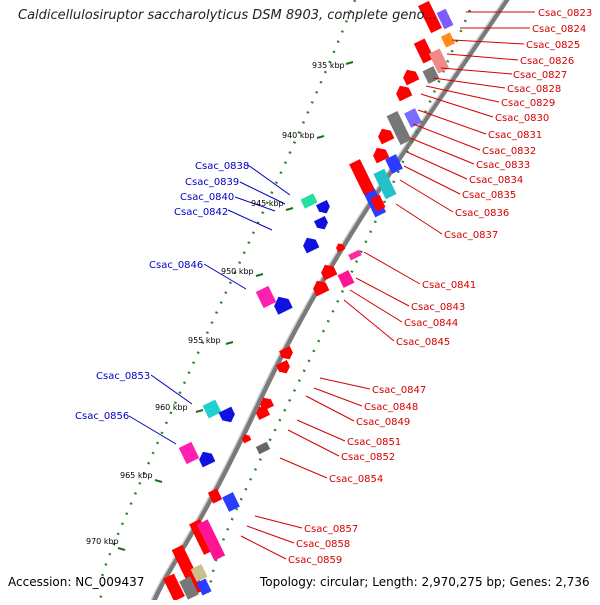 Image resolution: width=600 pixels, height=605 pixels. What do you see at coordinates (362, 177) in the screenshot?
I see `gene-feature-0834b` at bounding box center [362, 177].